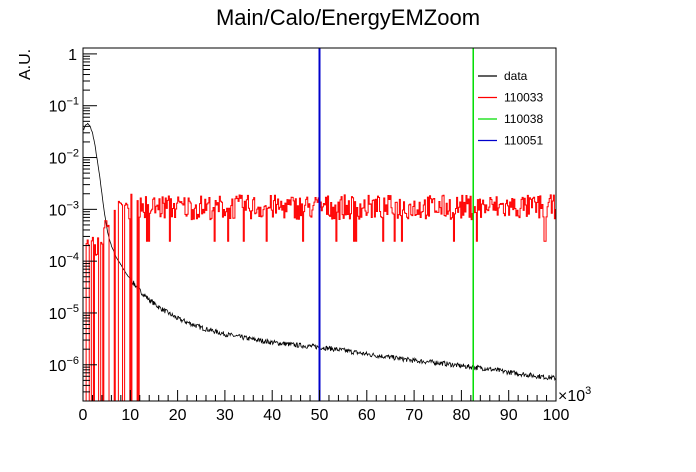  Describe the element at coordinates (64, 261) in the screenshot. I see `y-tick-label: 10⁻⁴` at that location.